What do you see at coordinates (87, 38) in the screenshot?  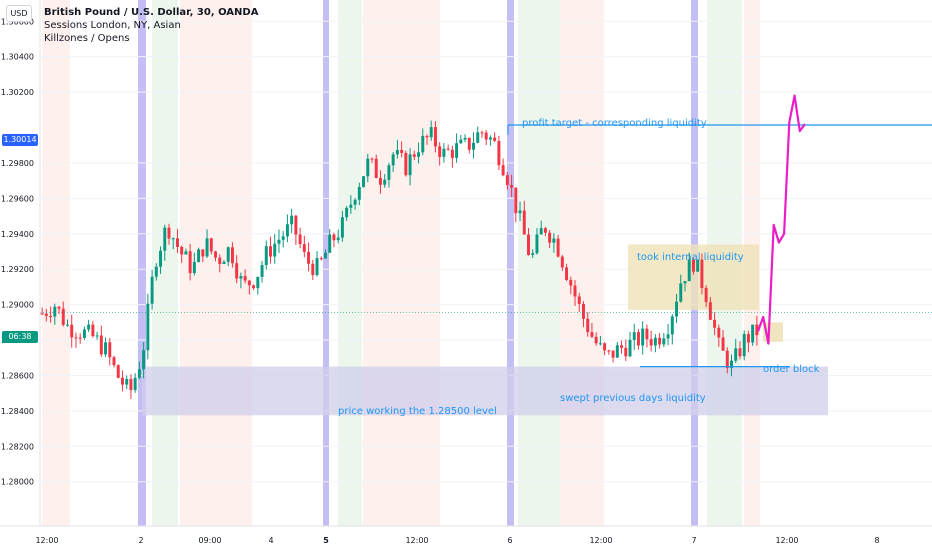 I see `indicator-killzones: Killzones / Opens` at bounding box center [87, 38].